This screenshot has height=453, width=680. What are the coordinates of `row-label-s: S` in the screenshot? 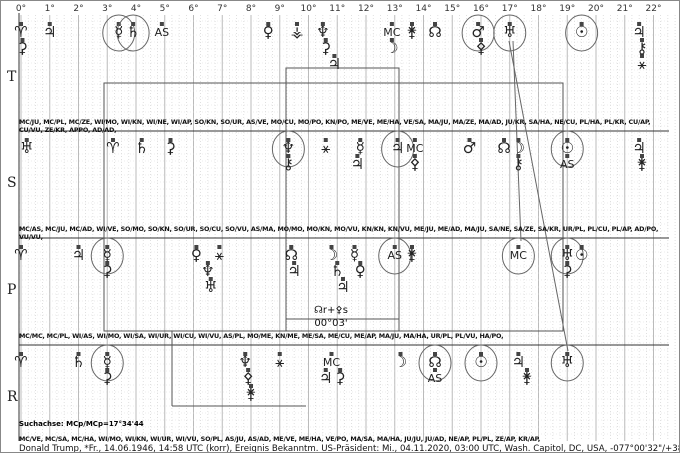 It's located at (12, 183).